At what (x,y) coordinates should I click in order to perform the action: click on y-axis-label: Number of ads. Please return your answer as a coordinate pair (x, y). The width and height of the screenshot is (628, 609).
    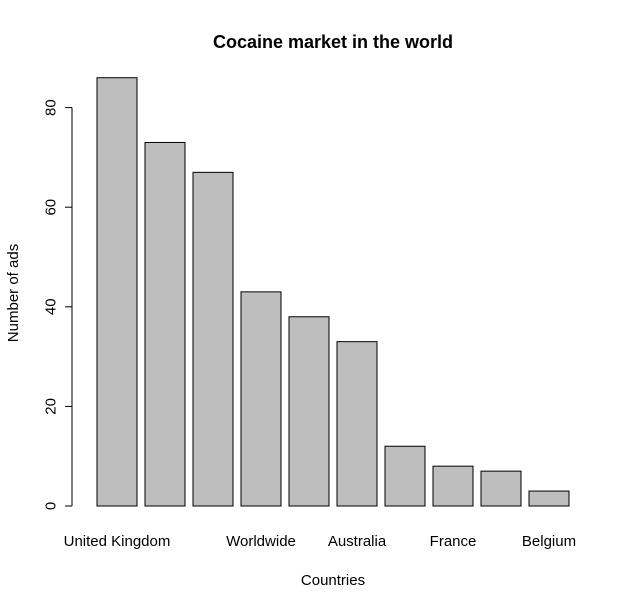
    Looking at the image, I should click on (13, 293).